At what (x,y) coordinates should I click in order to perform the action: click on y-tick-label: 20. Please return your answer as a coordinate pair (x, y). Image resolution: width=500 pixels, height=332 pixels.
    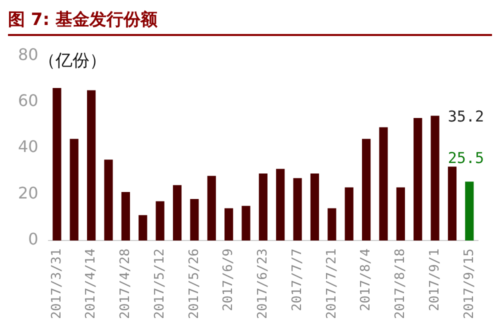
    Looking at the image, I should click on (28, 192).